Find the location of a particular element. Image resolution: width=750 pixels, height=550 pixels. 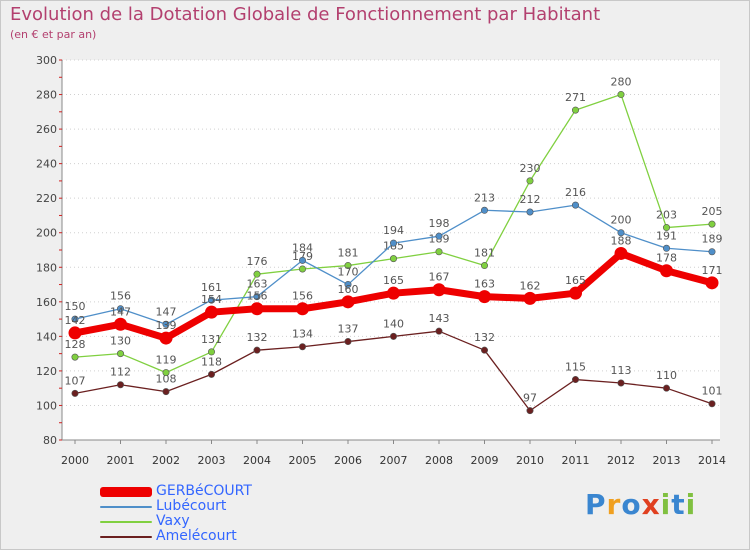

x-tick-label: 2010 is located at coordinates (530, 460).